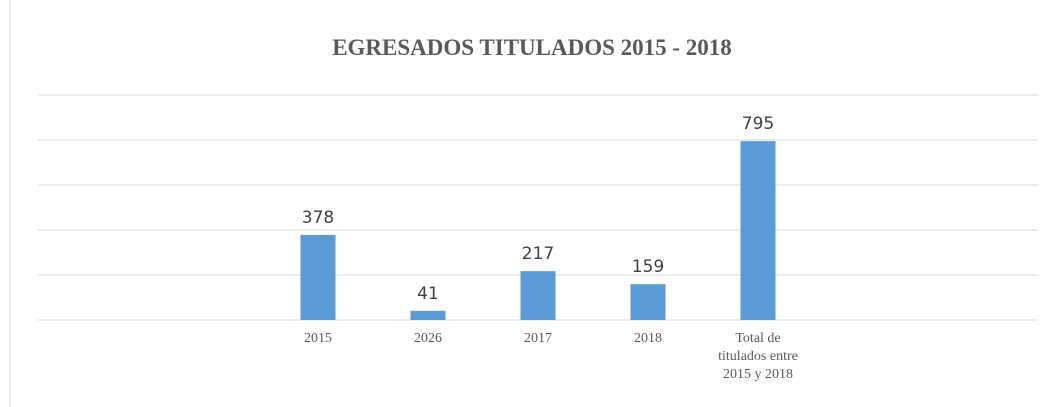 The height and width of the screenshot is (407, 1044). I want to click on x-tick-label: 2015, so click(318, 338).